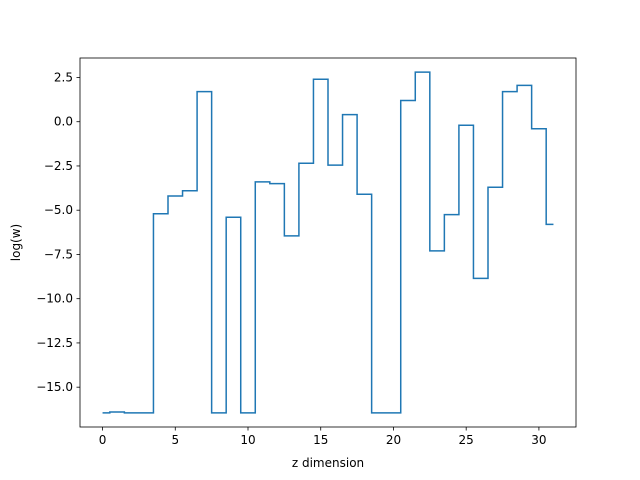 This screenshot has height=480, width=640. What do you see at coordinates (175, 440) in the screenshot?
I see `x-tick-label: 5` at bounding box center [175, 440].